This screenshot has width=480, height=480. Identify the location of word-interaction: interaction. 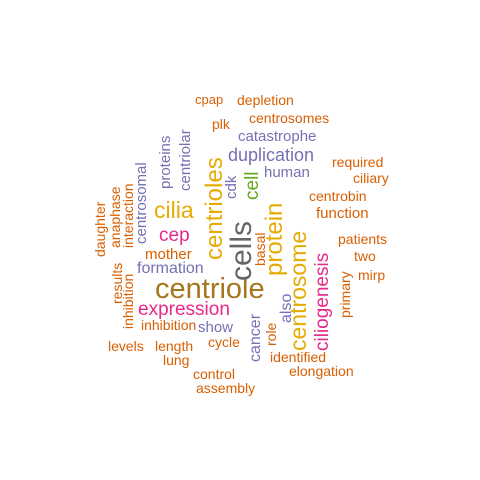
(128, 215).